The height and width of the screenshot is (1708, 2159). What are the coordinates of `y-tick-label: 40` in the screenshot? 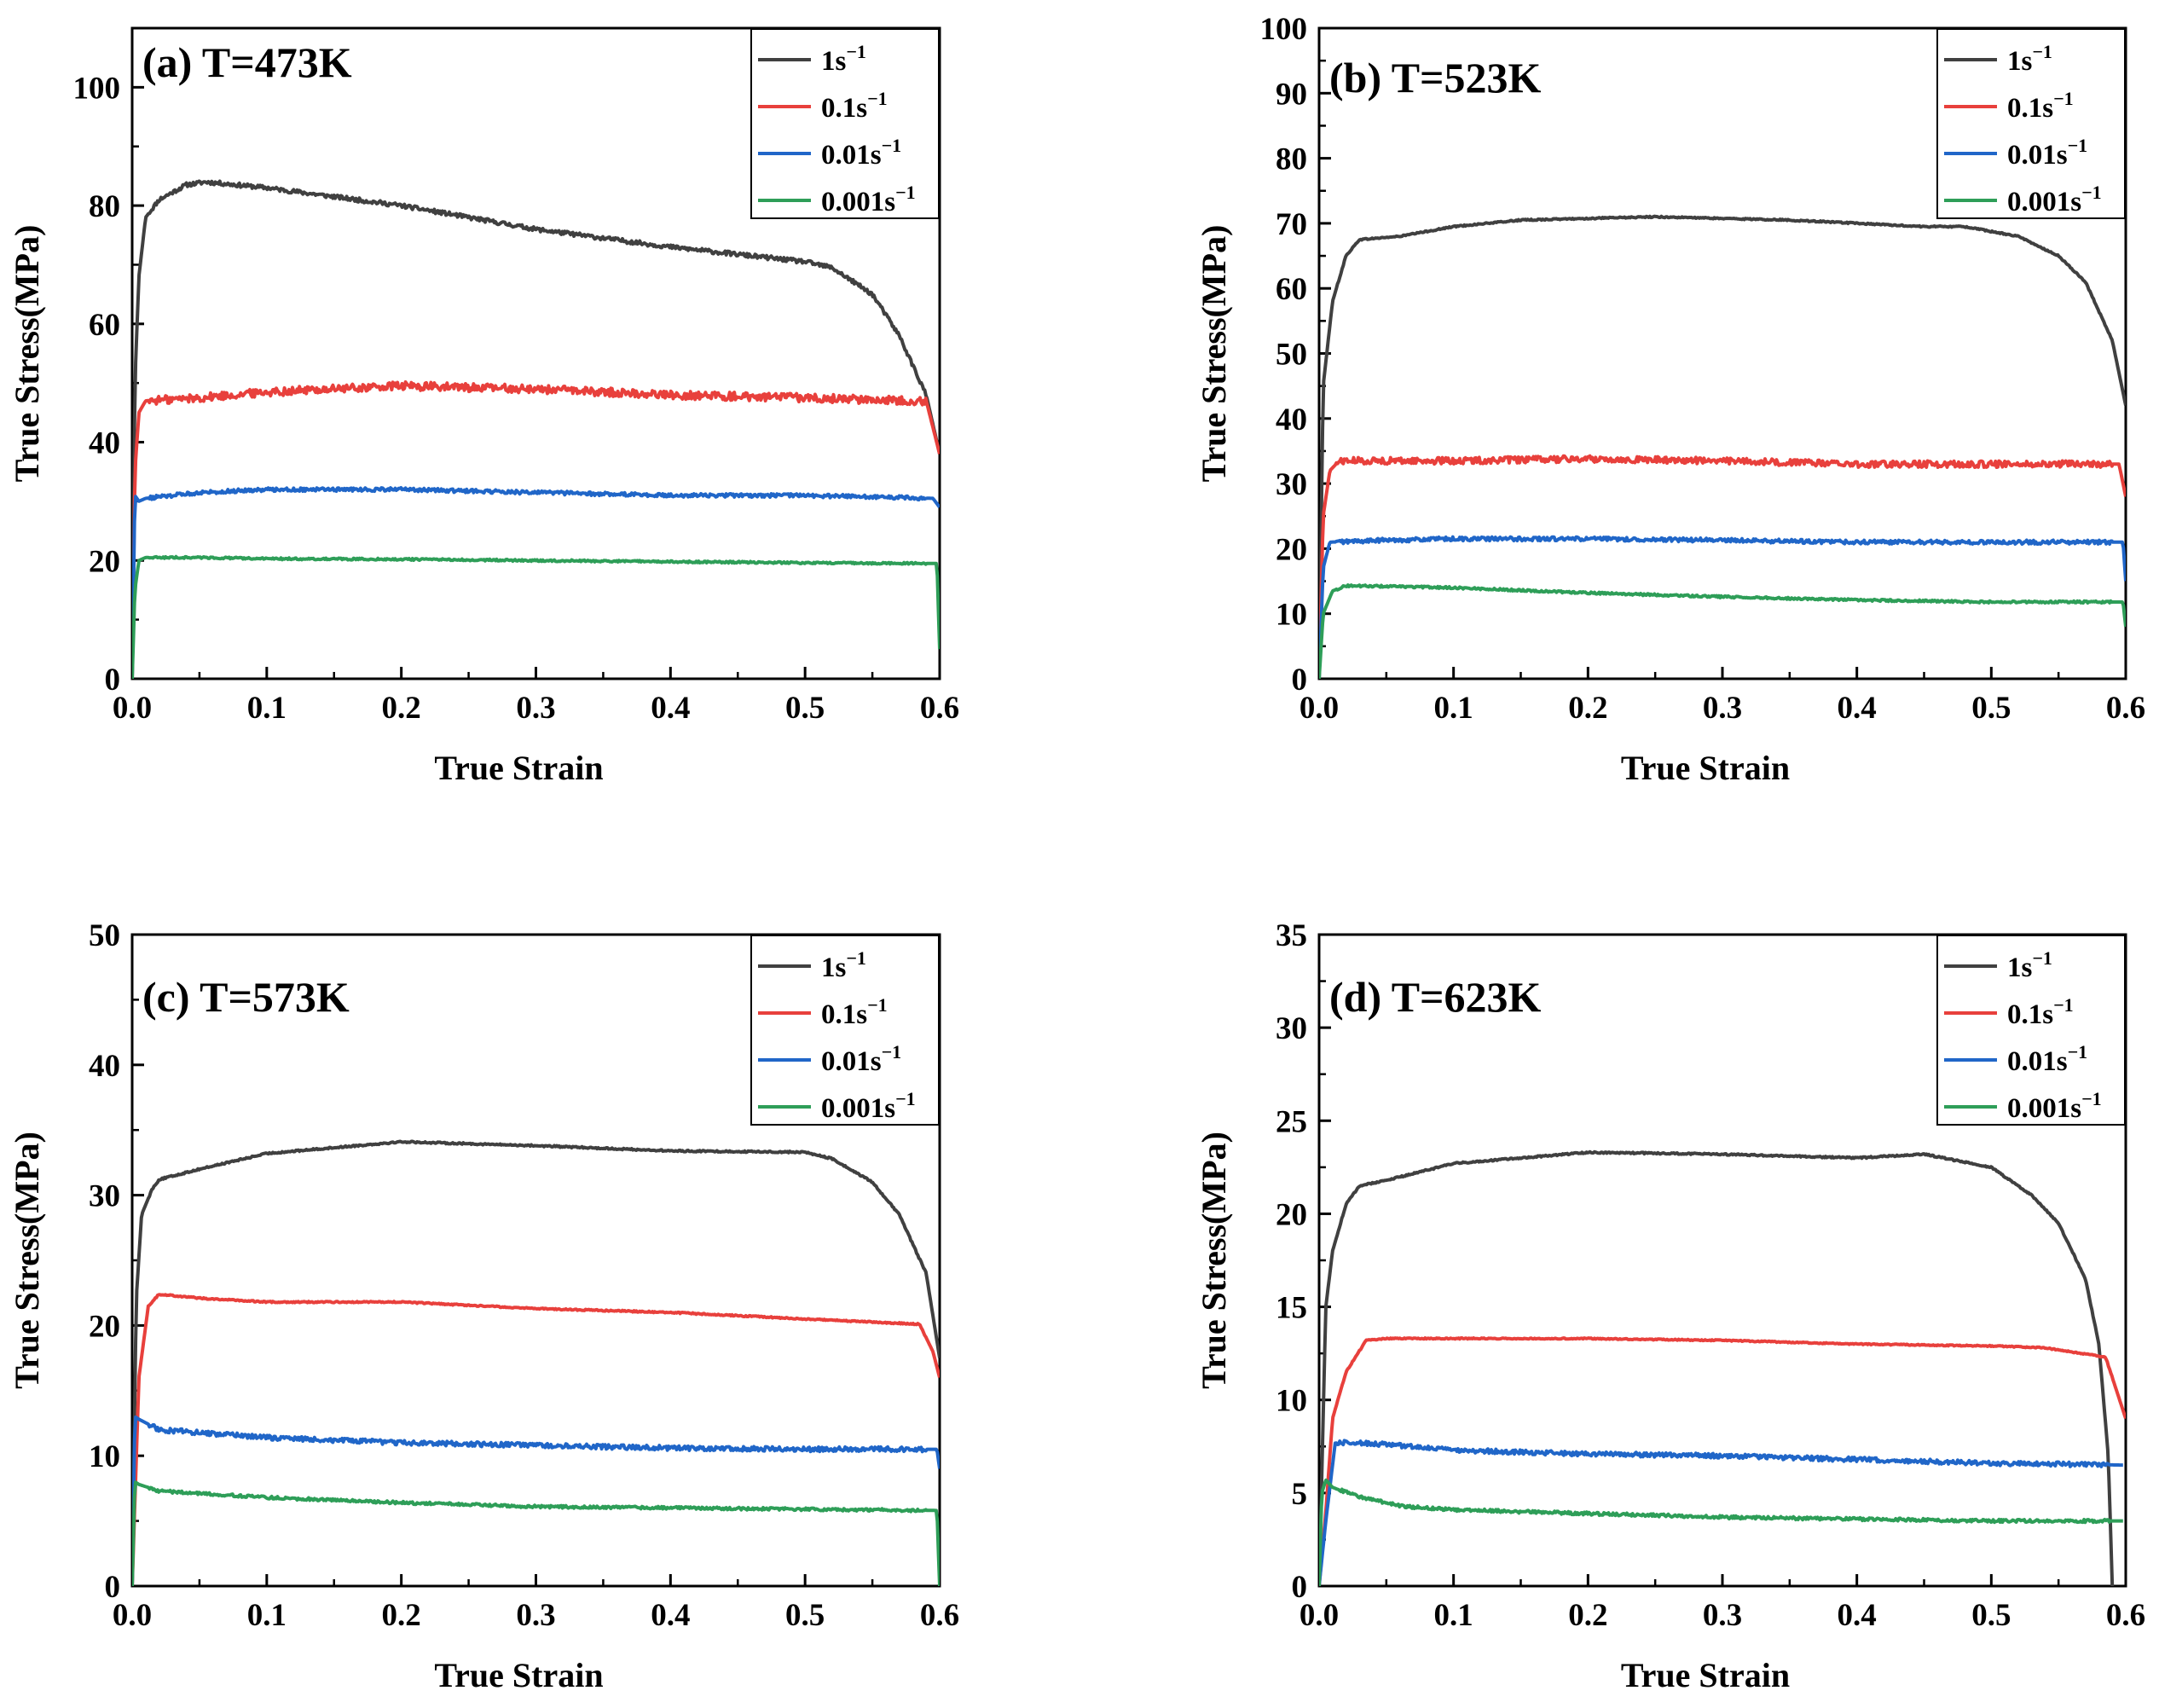 It's located at (104, 443).